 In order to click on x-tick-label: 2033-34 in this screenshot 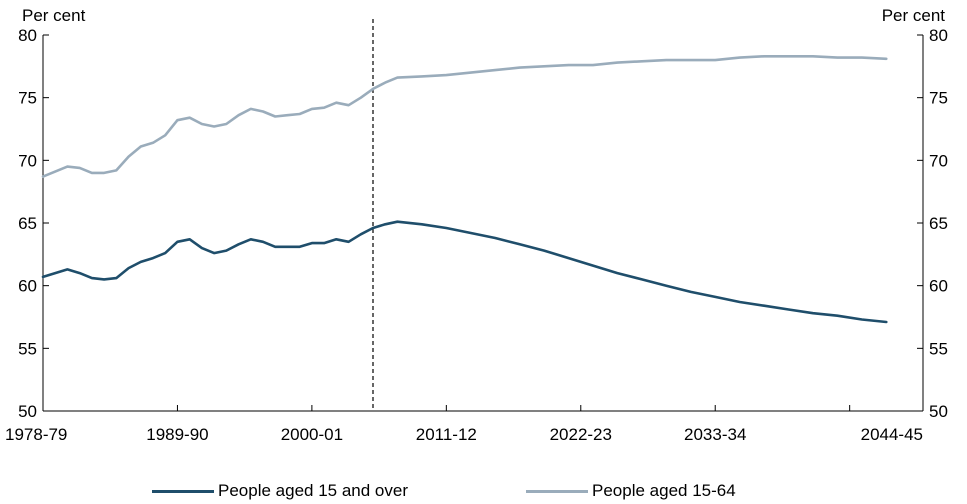, I will do `click(715, 434)`.